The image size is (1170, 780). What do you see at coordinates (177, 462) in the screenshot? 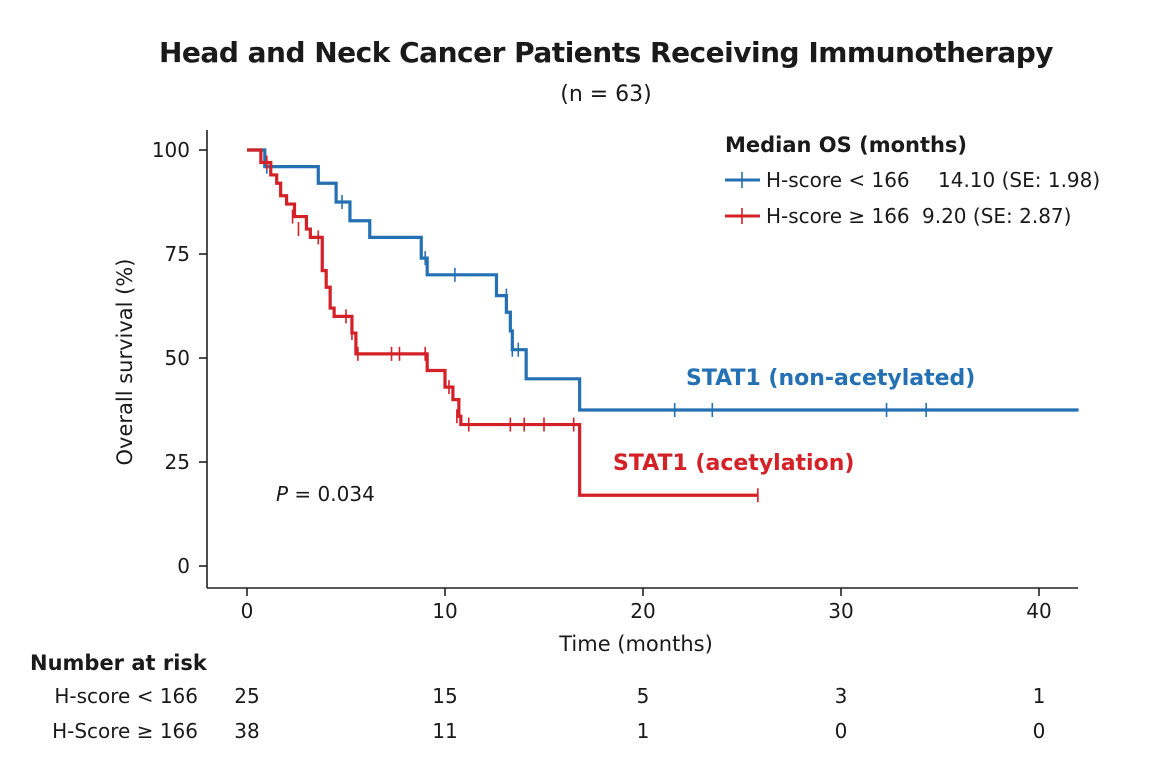
I see `y-tick-label-25: 25` at bounding box center [177, 462].